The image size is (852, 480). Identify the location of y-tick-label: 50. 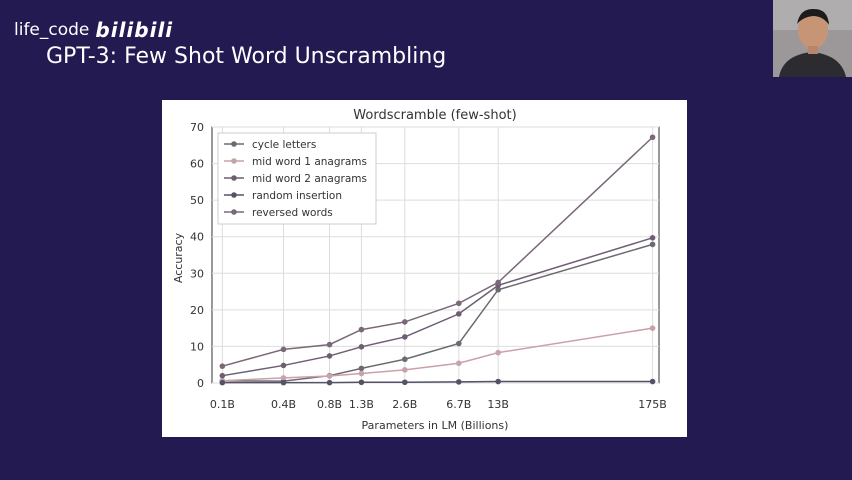
(197, 200).